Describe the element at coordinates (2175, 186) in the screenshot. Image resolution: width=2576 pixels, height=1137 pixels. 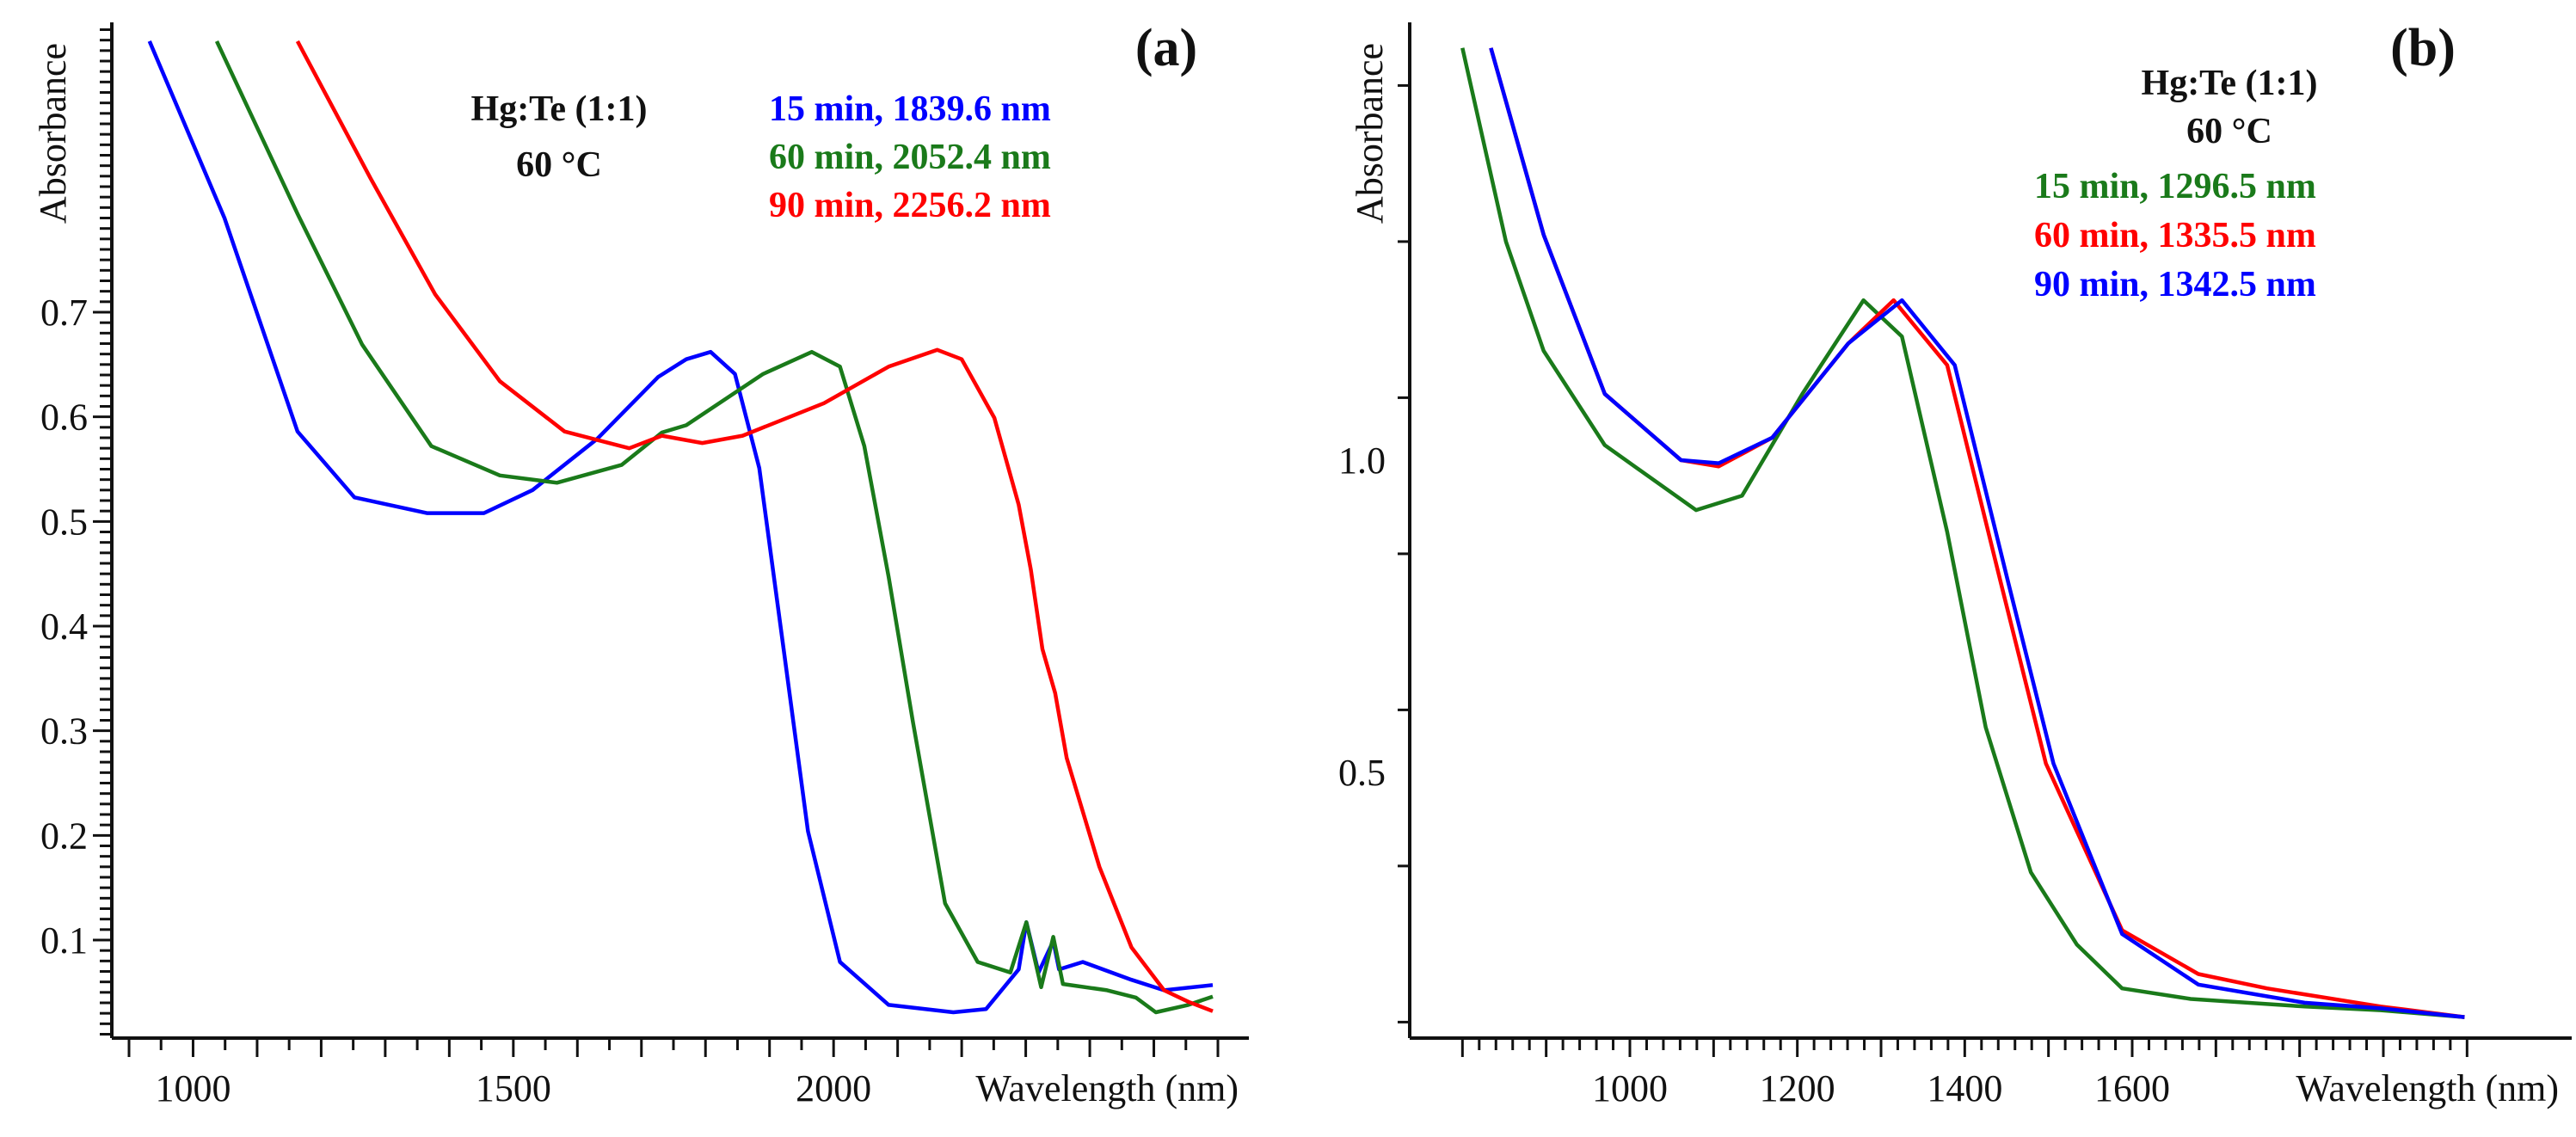
I see `legend-entry: 15 min, 1296.5 nm` at that location.